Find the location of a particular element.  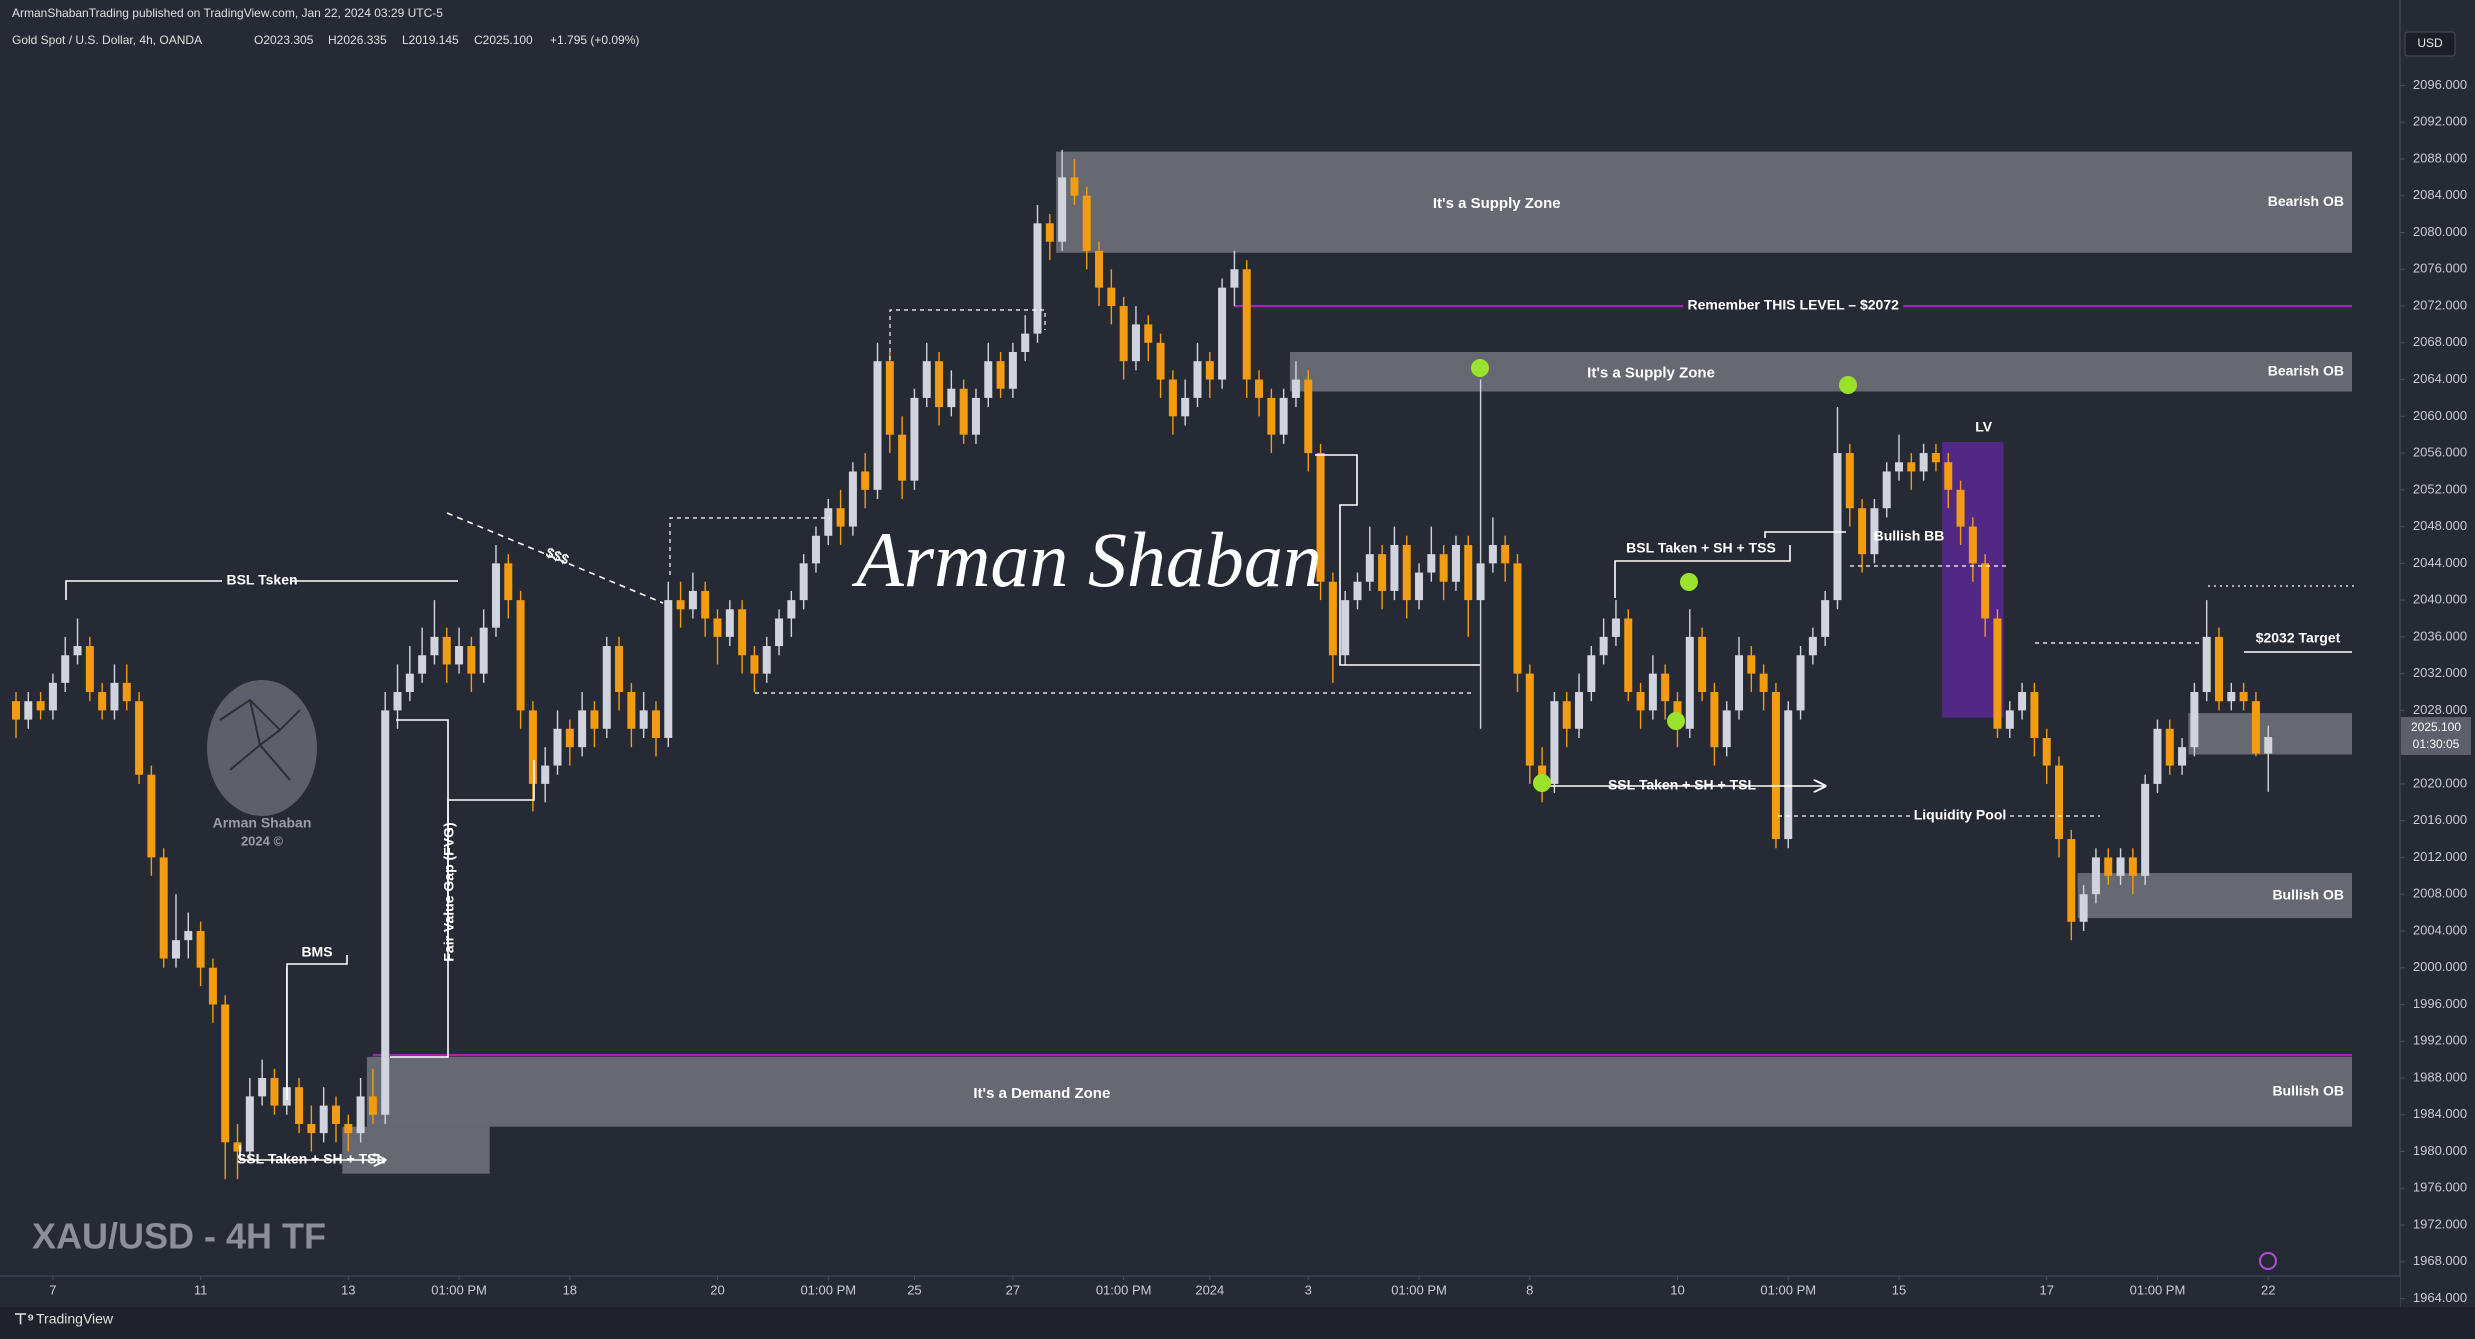

zone is located at coordinates (1359, 1091).